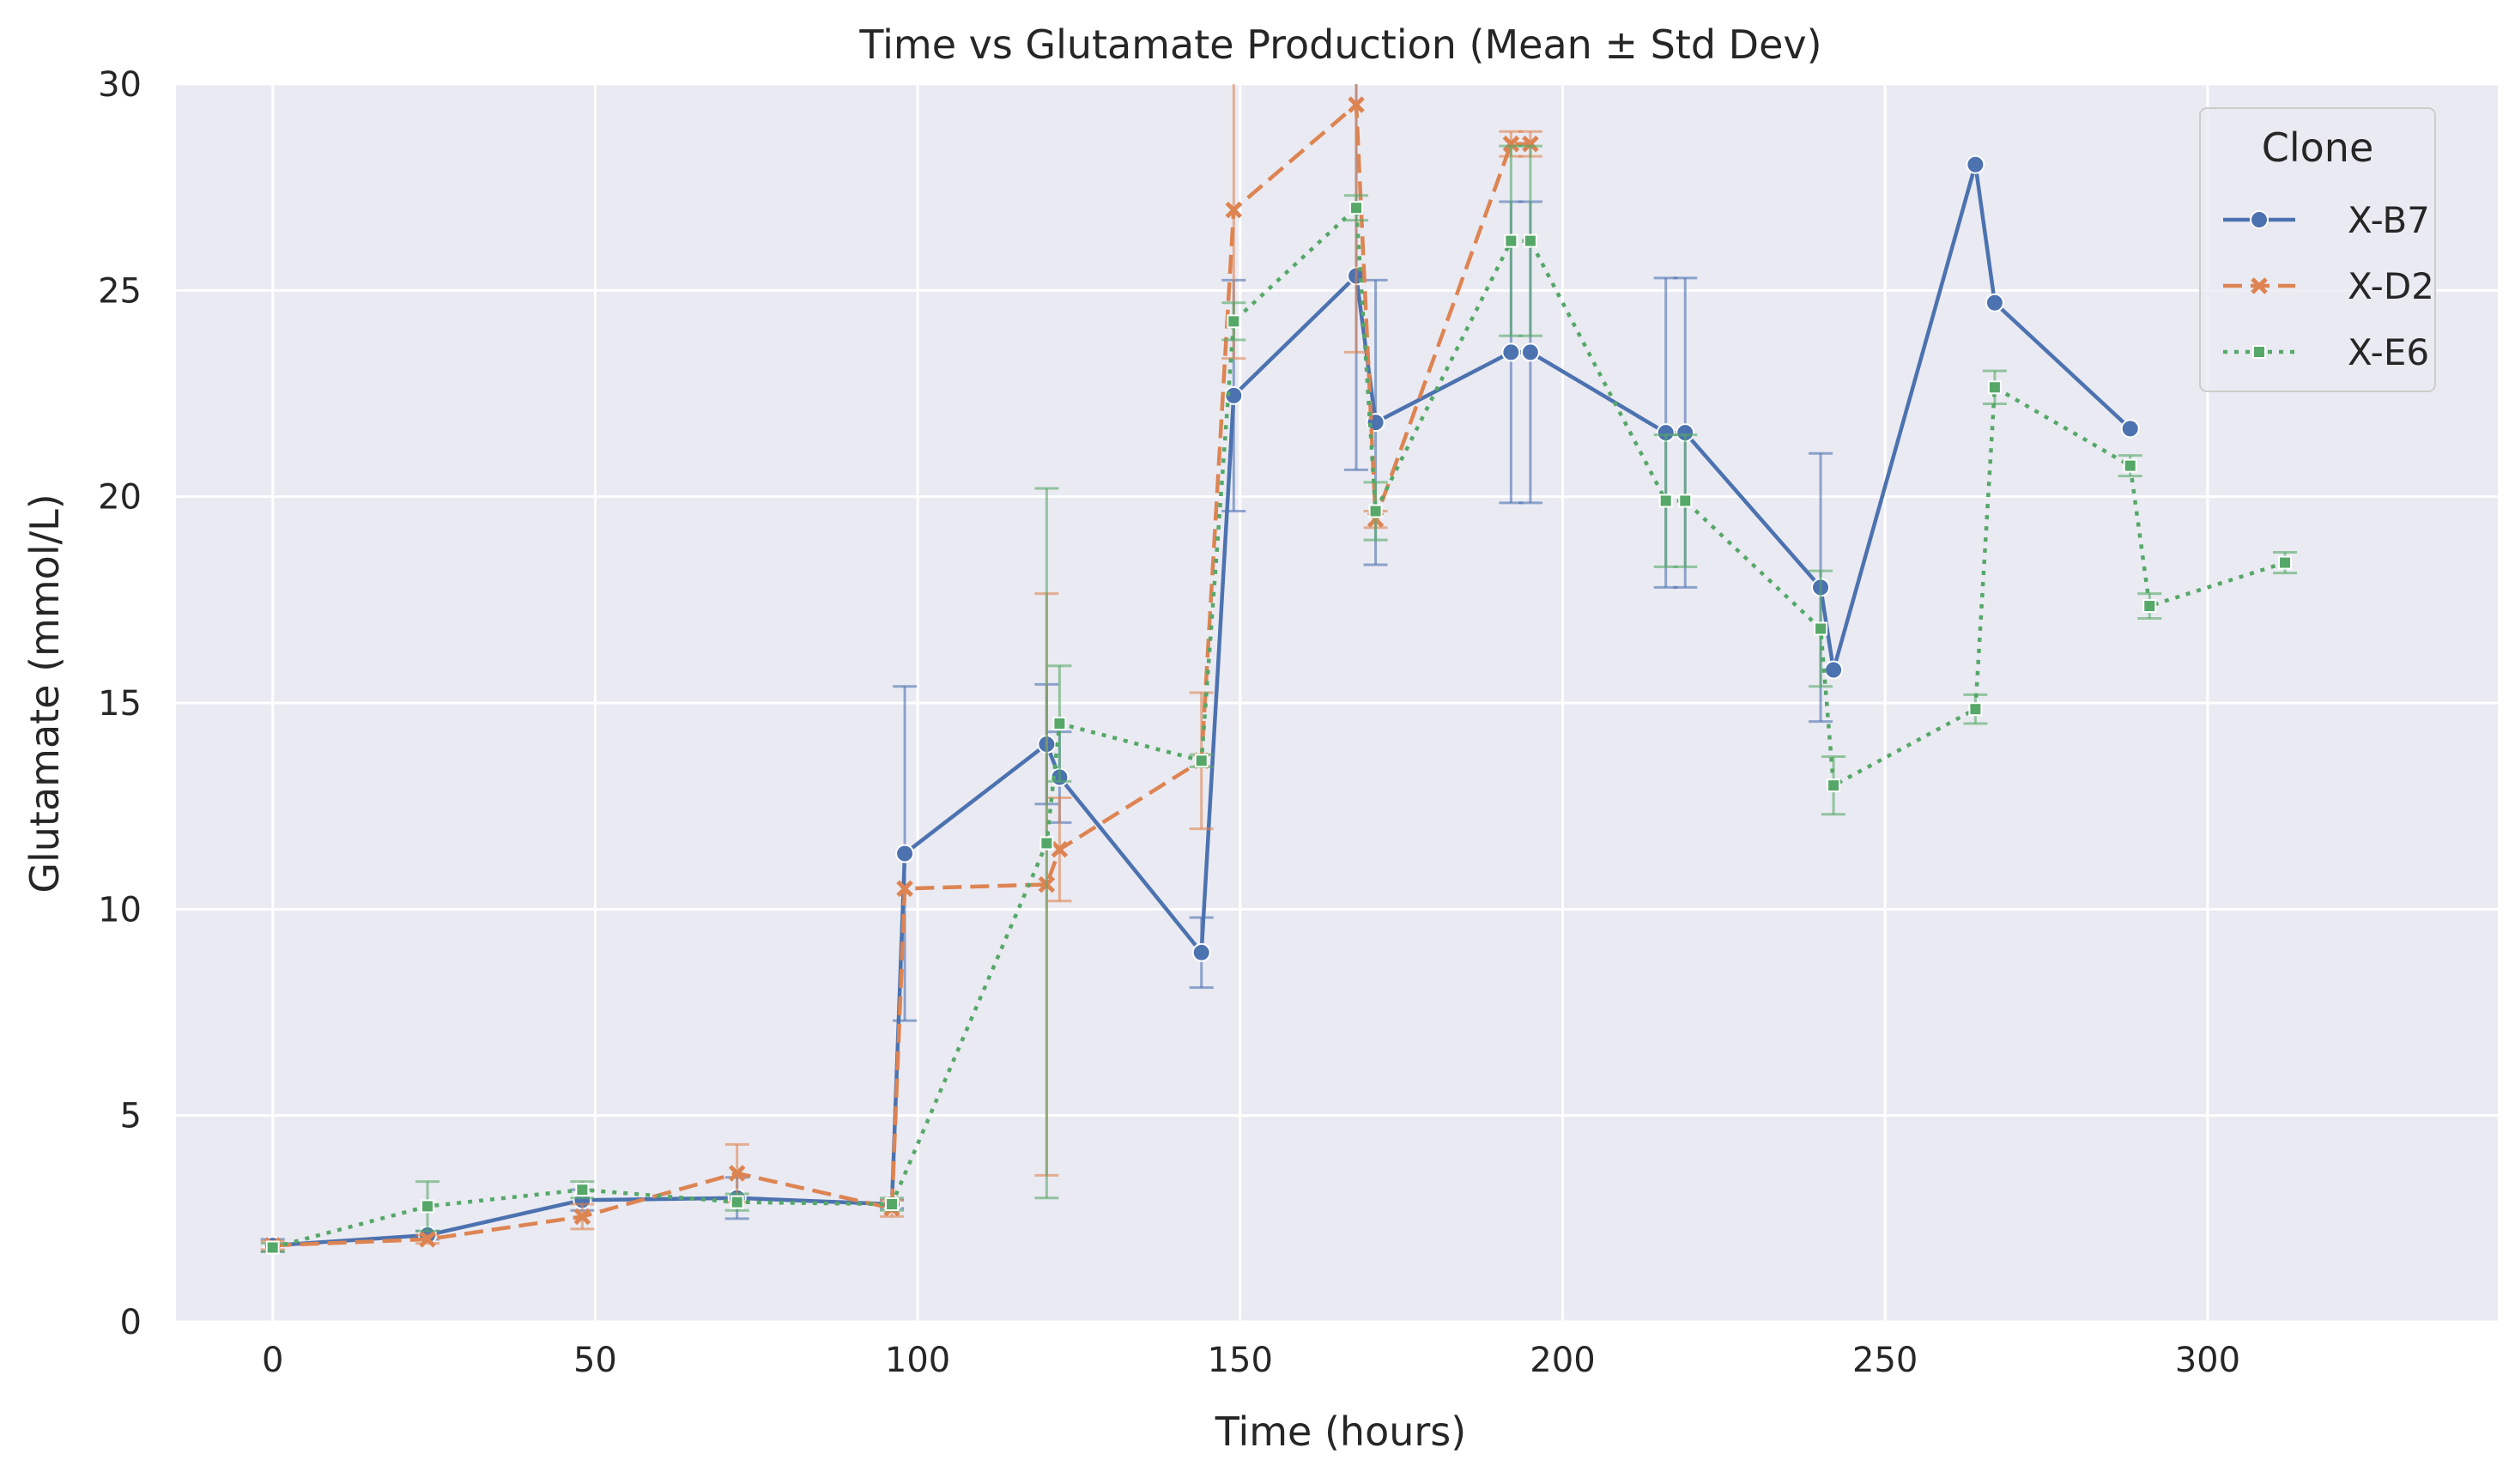 The image size is (2515, 1484). I want to click on x-tick-label: 0, so click(272, 1360).